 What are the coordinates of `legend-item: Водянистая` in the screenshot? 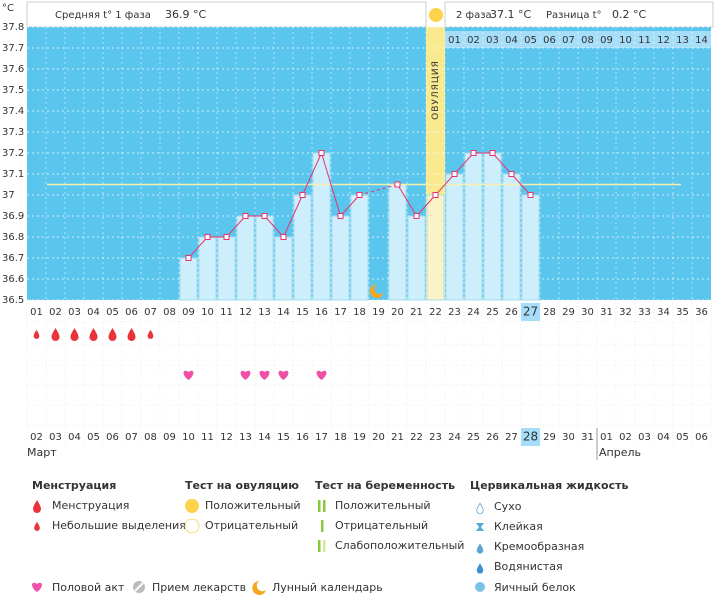 It's located at (528, 566).